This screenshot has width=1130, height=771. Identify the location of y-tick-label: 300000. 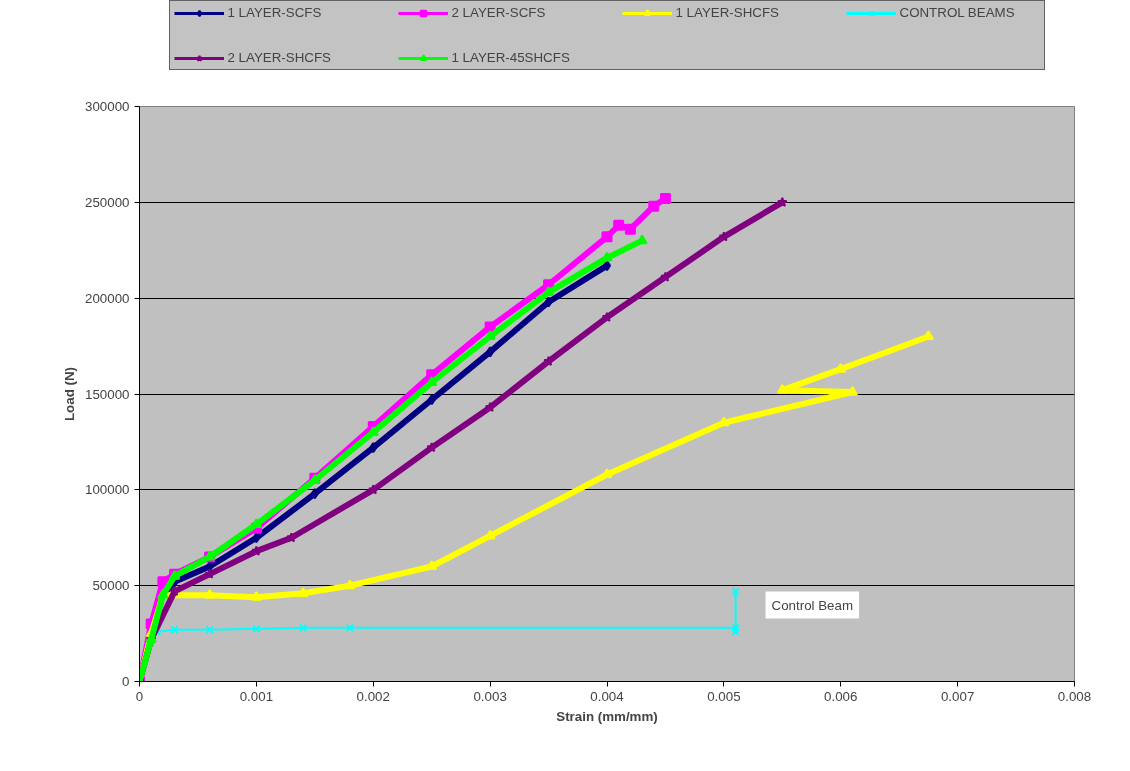
(107, 106).